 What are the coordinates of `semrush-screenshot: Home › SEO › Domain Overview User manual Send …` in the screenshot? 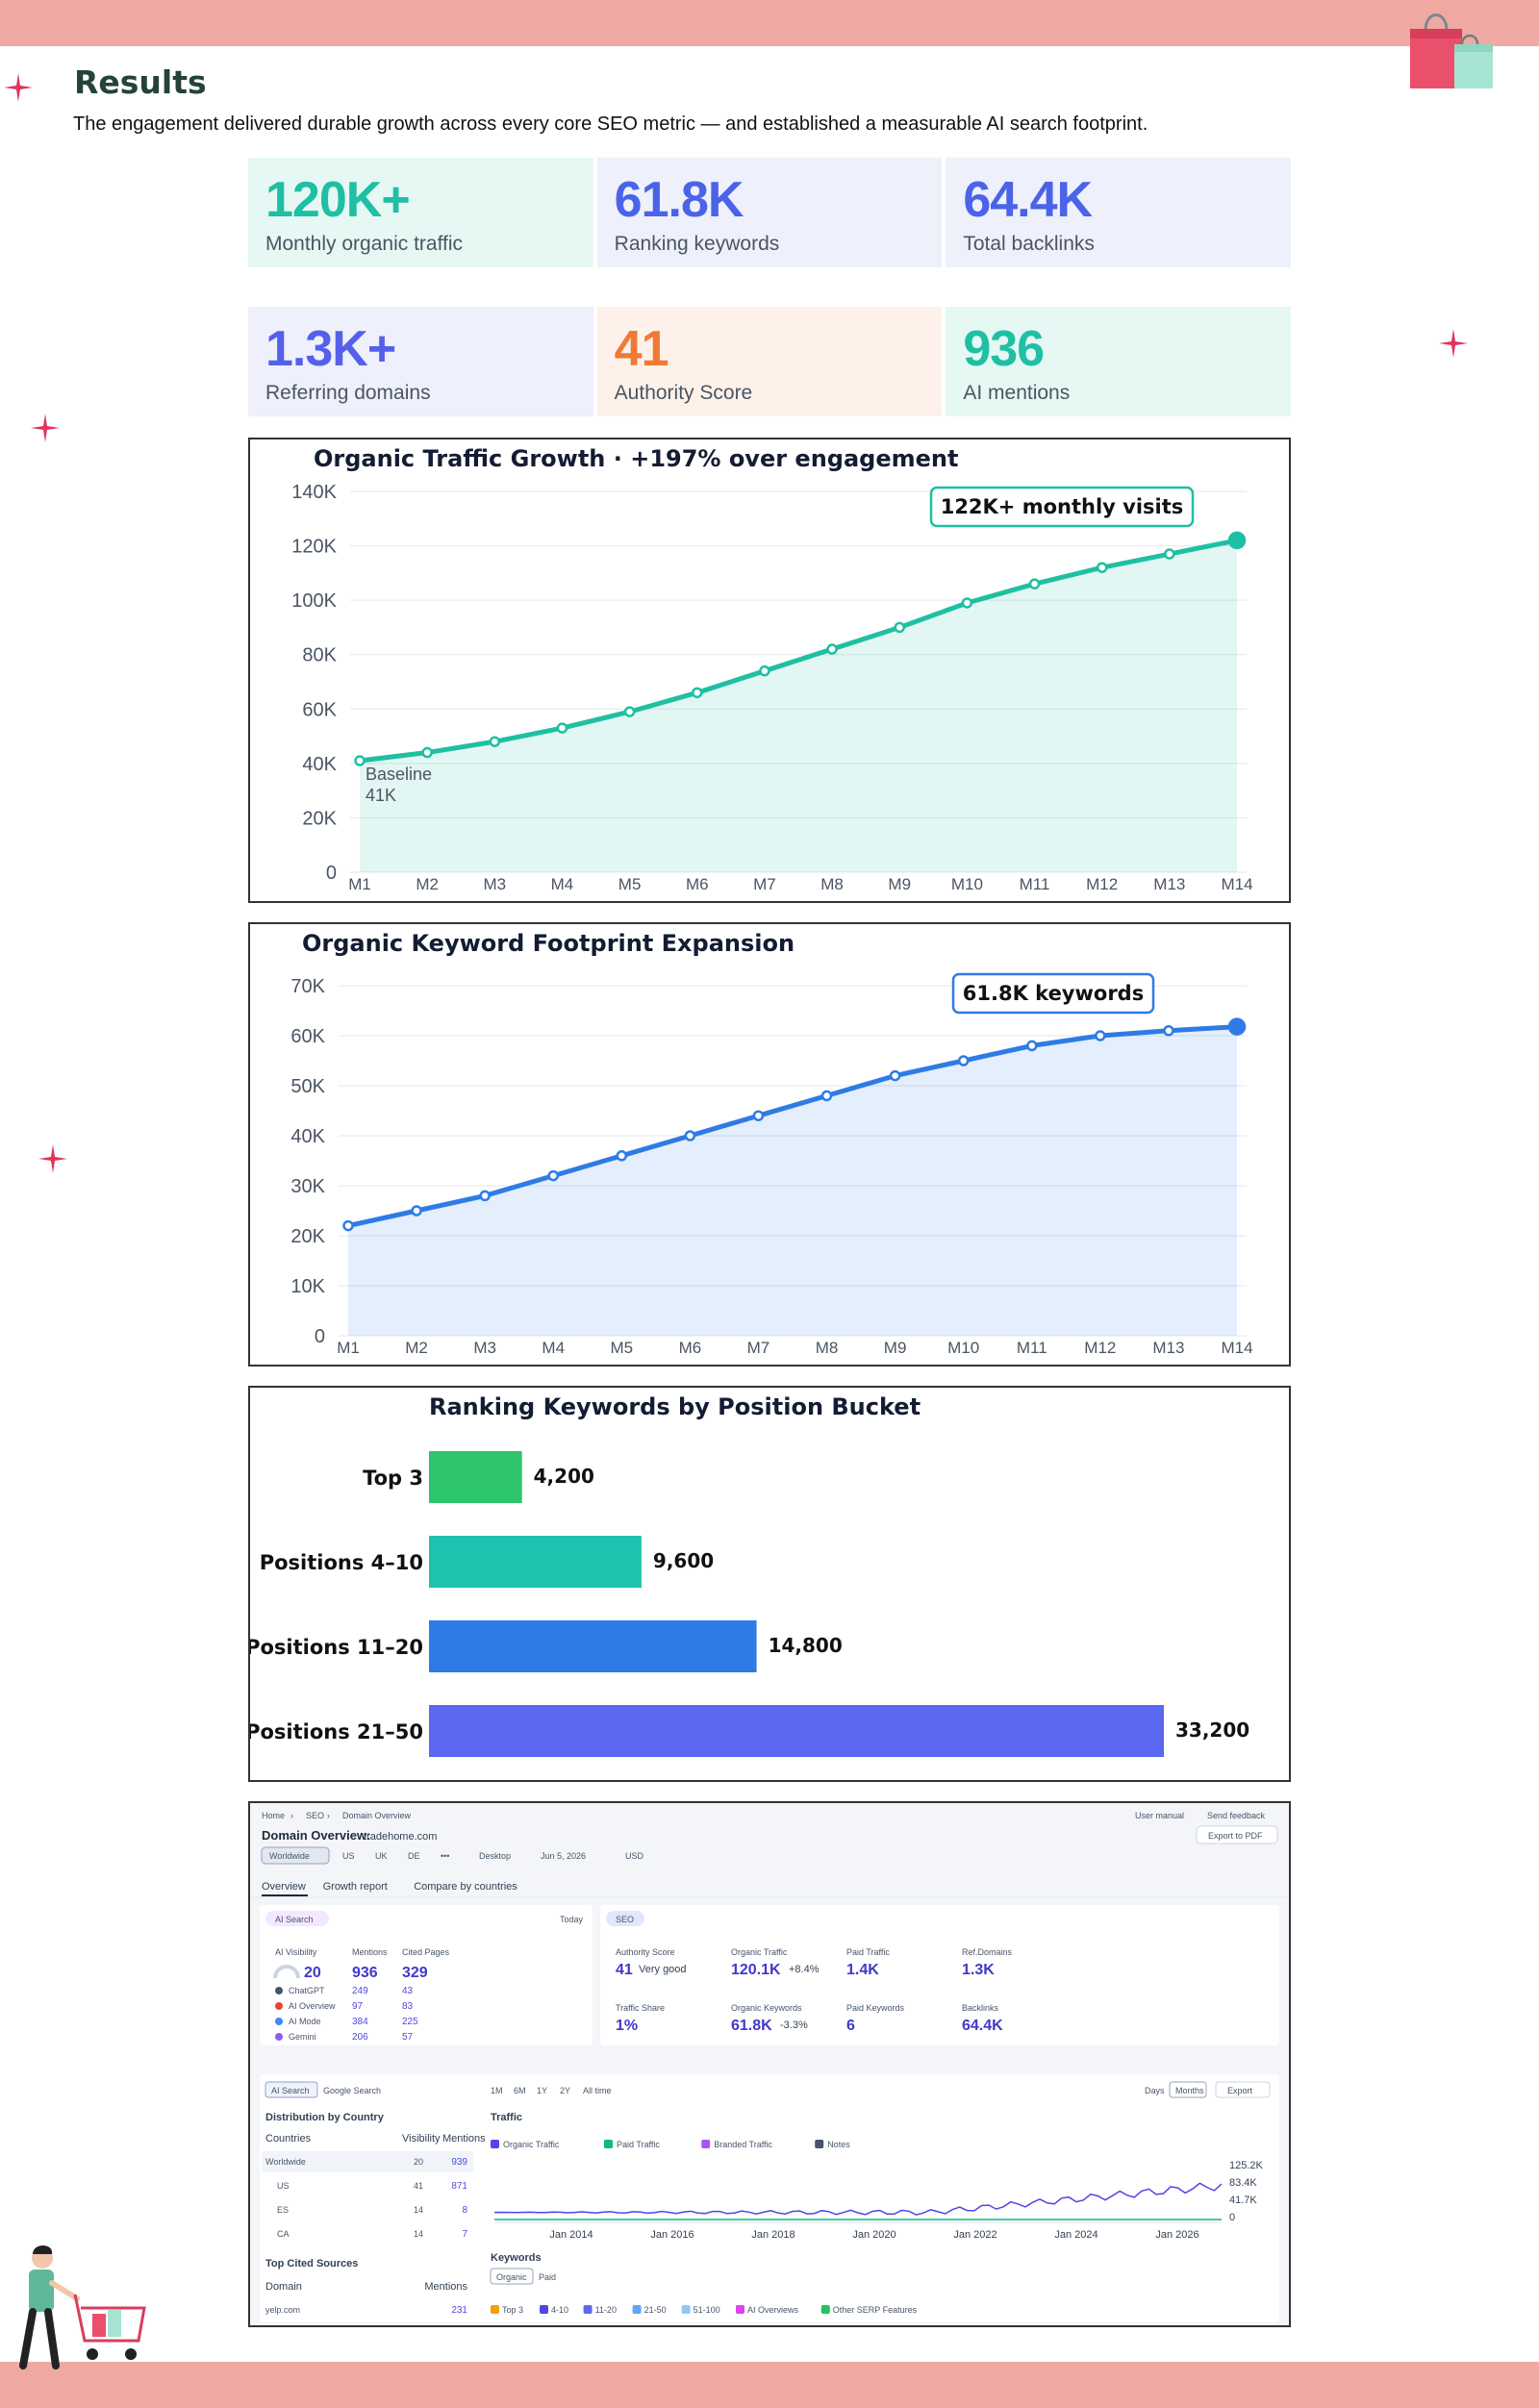 It's located at (769, 2064).